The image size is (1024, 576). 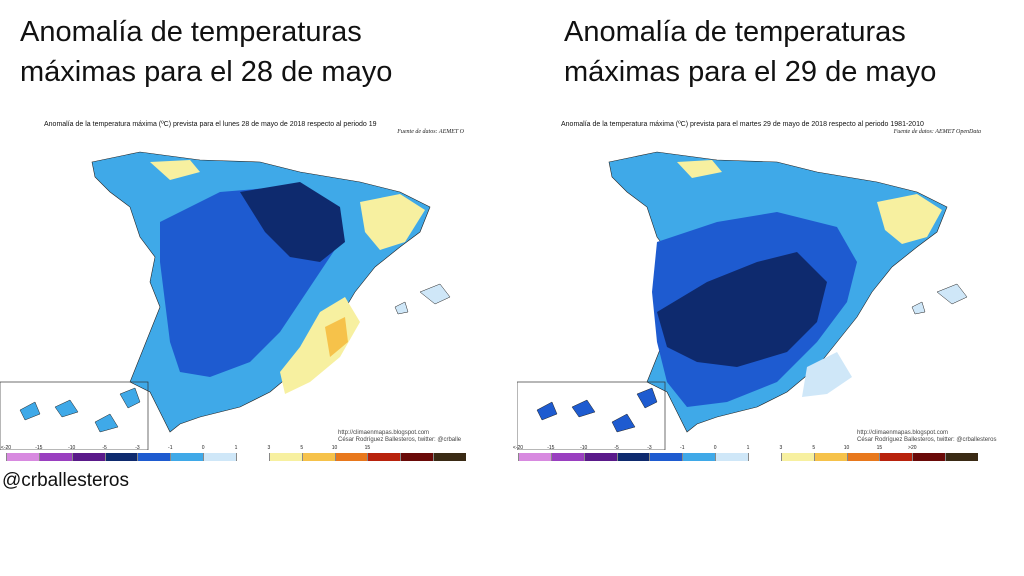 I want to click on map-source: Fuente de datos: AEMET O, so click(x=430, y=132).